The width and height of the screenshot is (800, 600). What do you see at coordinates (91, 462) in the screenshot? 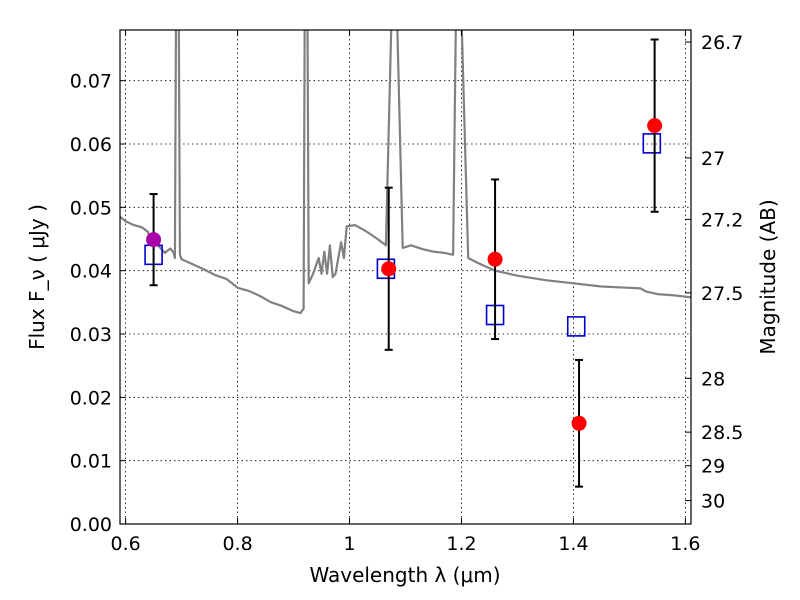
I see `y-tick-label: 0.01` at bounding box center [91, 462].